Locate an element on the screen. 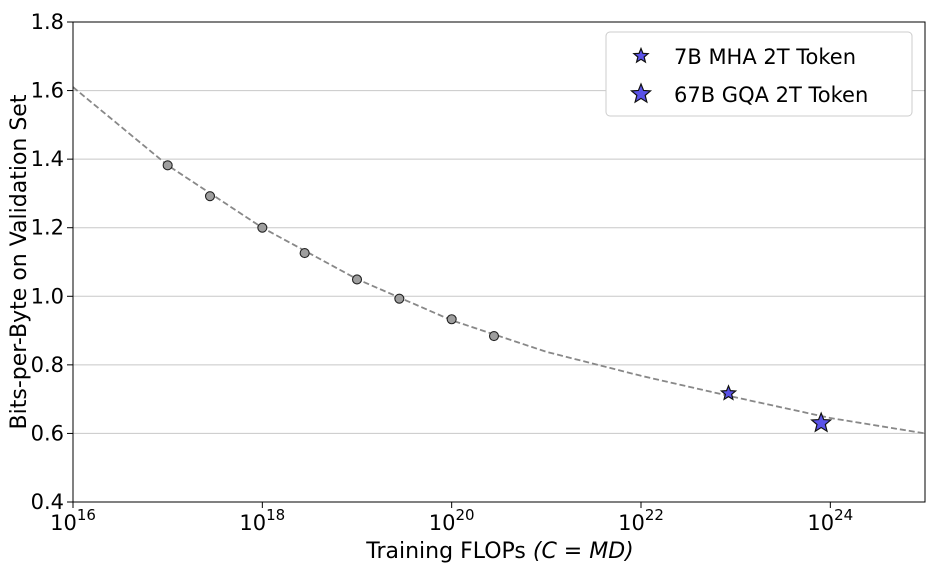 The image size is (948, 568). x-axis-ticks: 1016 1018 1020 1022 1024 is located at coordinates (451, 518).